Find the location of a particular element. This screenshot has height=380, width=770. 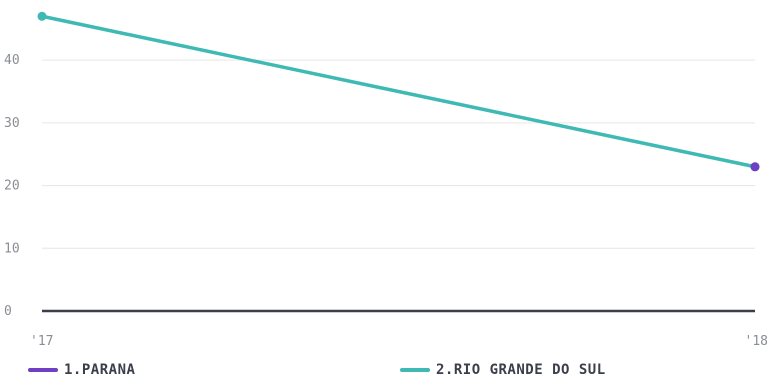

y-tick-label: 0 is located at coordinates (8, 311).